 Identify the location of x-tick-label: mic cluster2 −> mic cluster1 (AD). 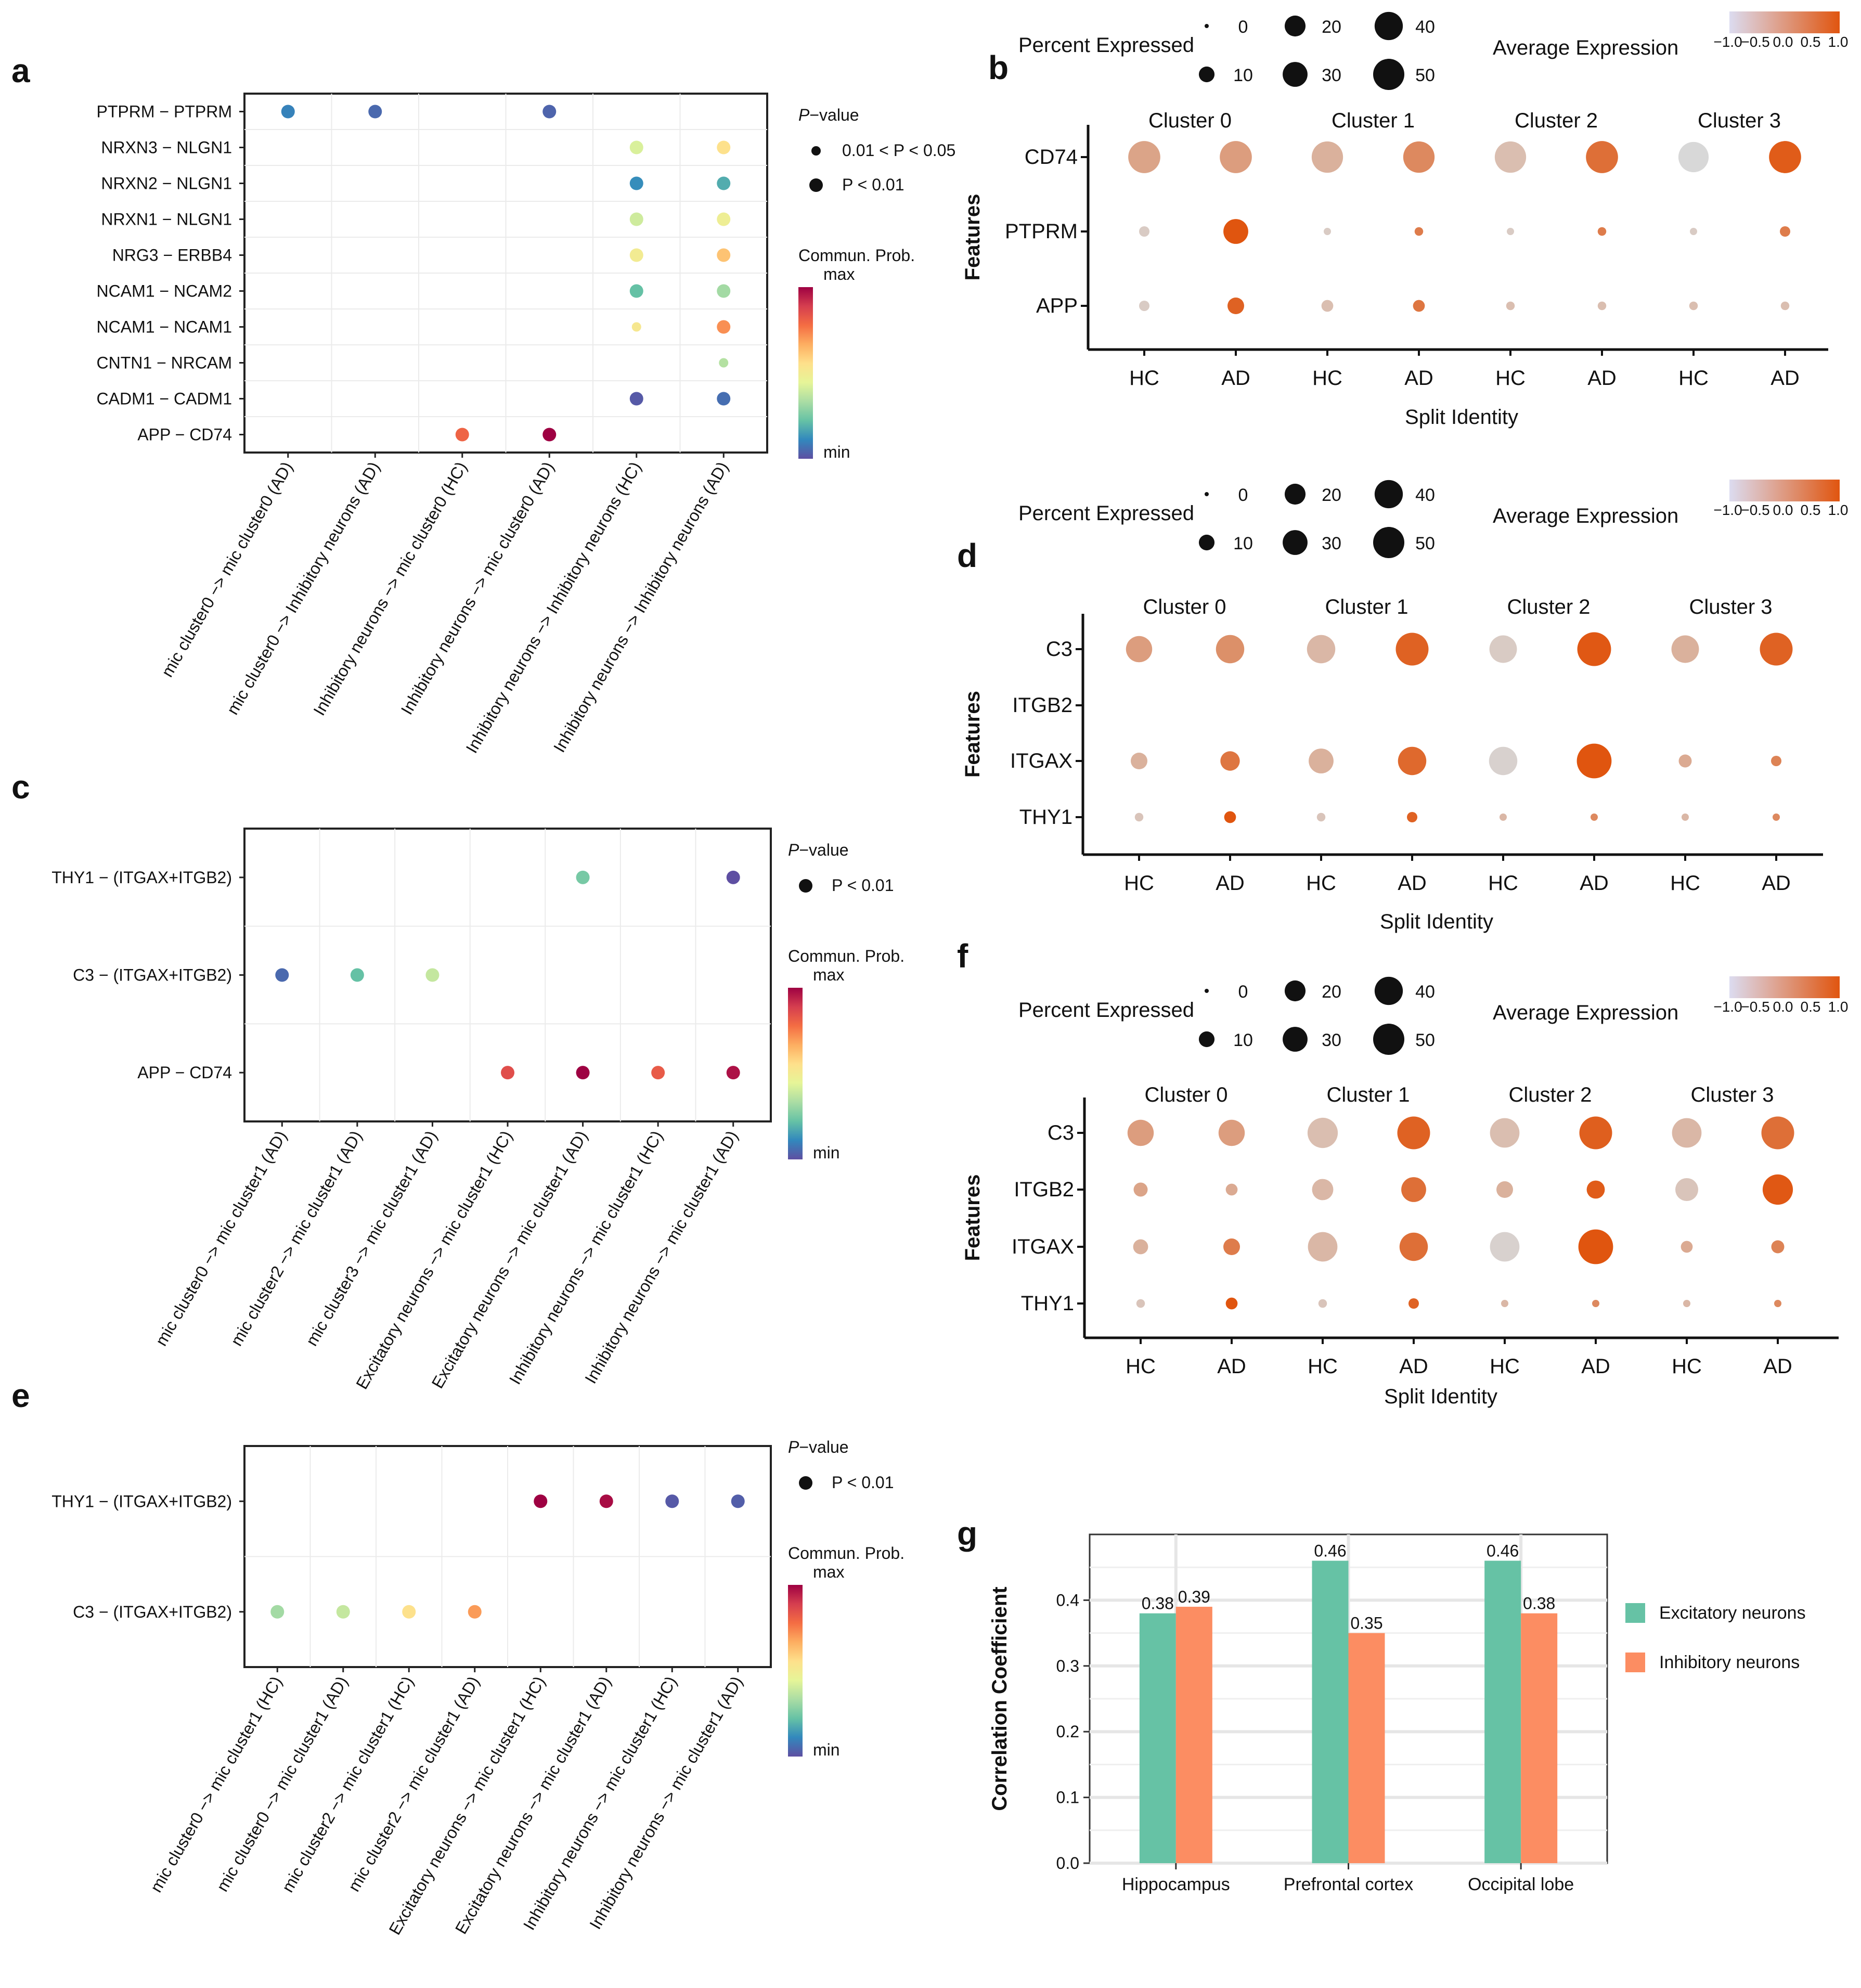
(413, 1784).